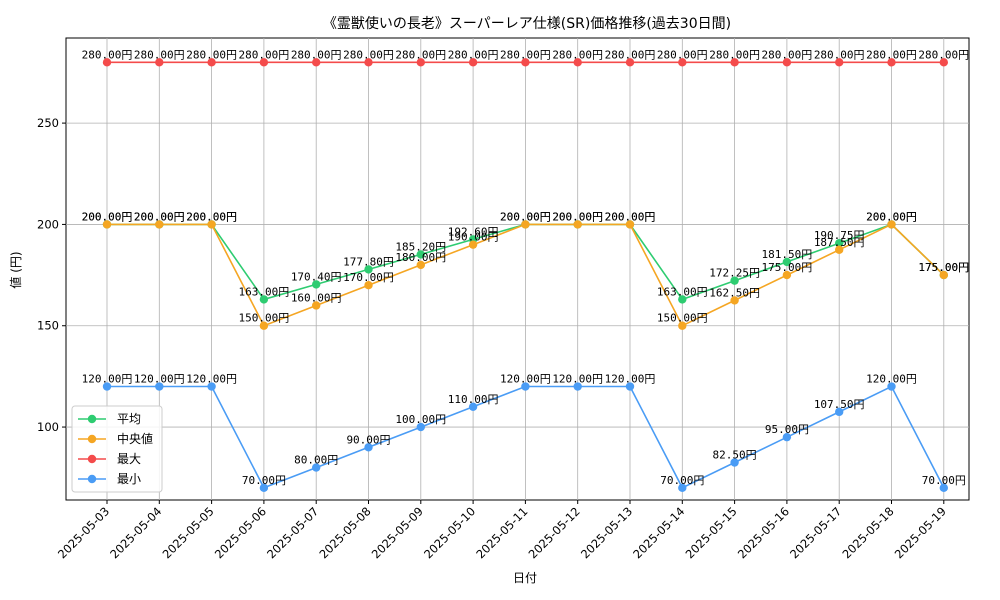 This screenshot has width=1000, height=600. I want to click on data-label: 187.50円, so click(839, 242).